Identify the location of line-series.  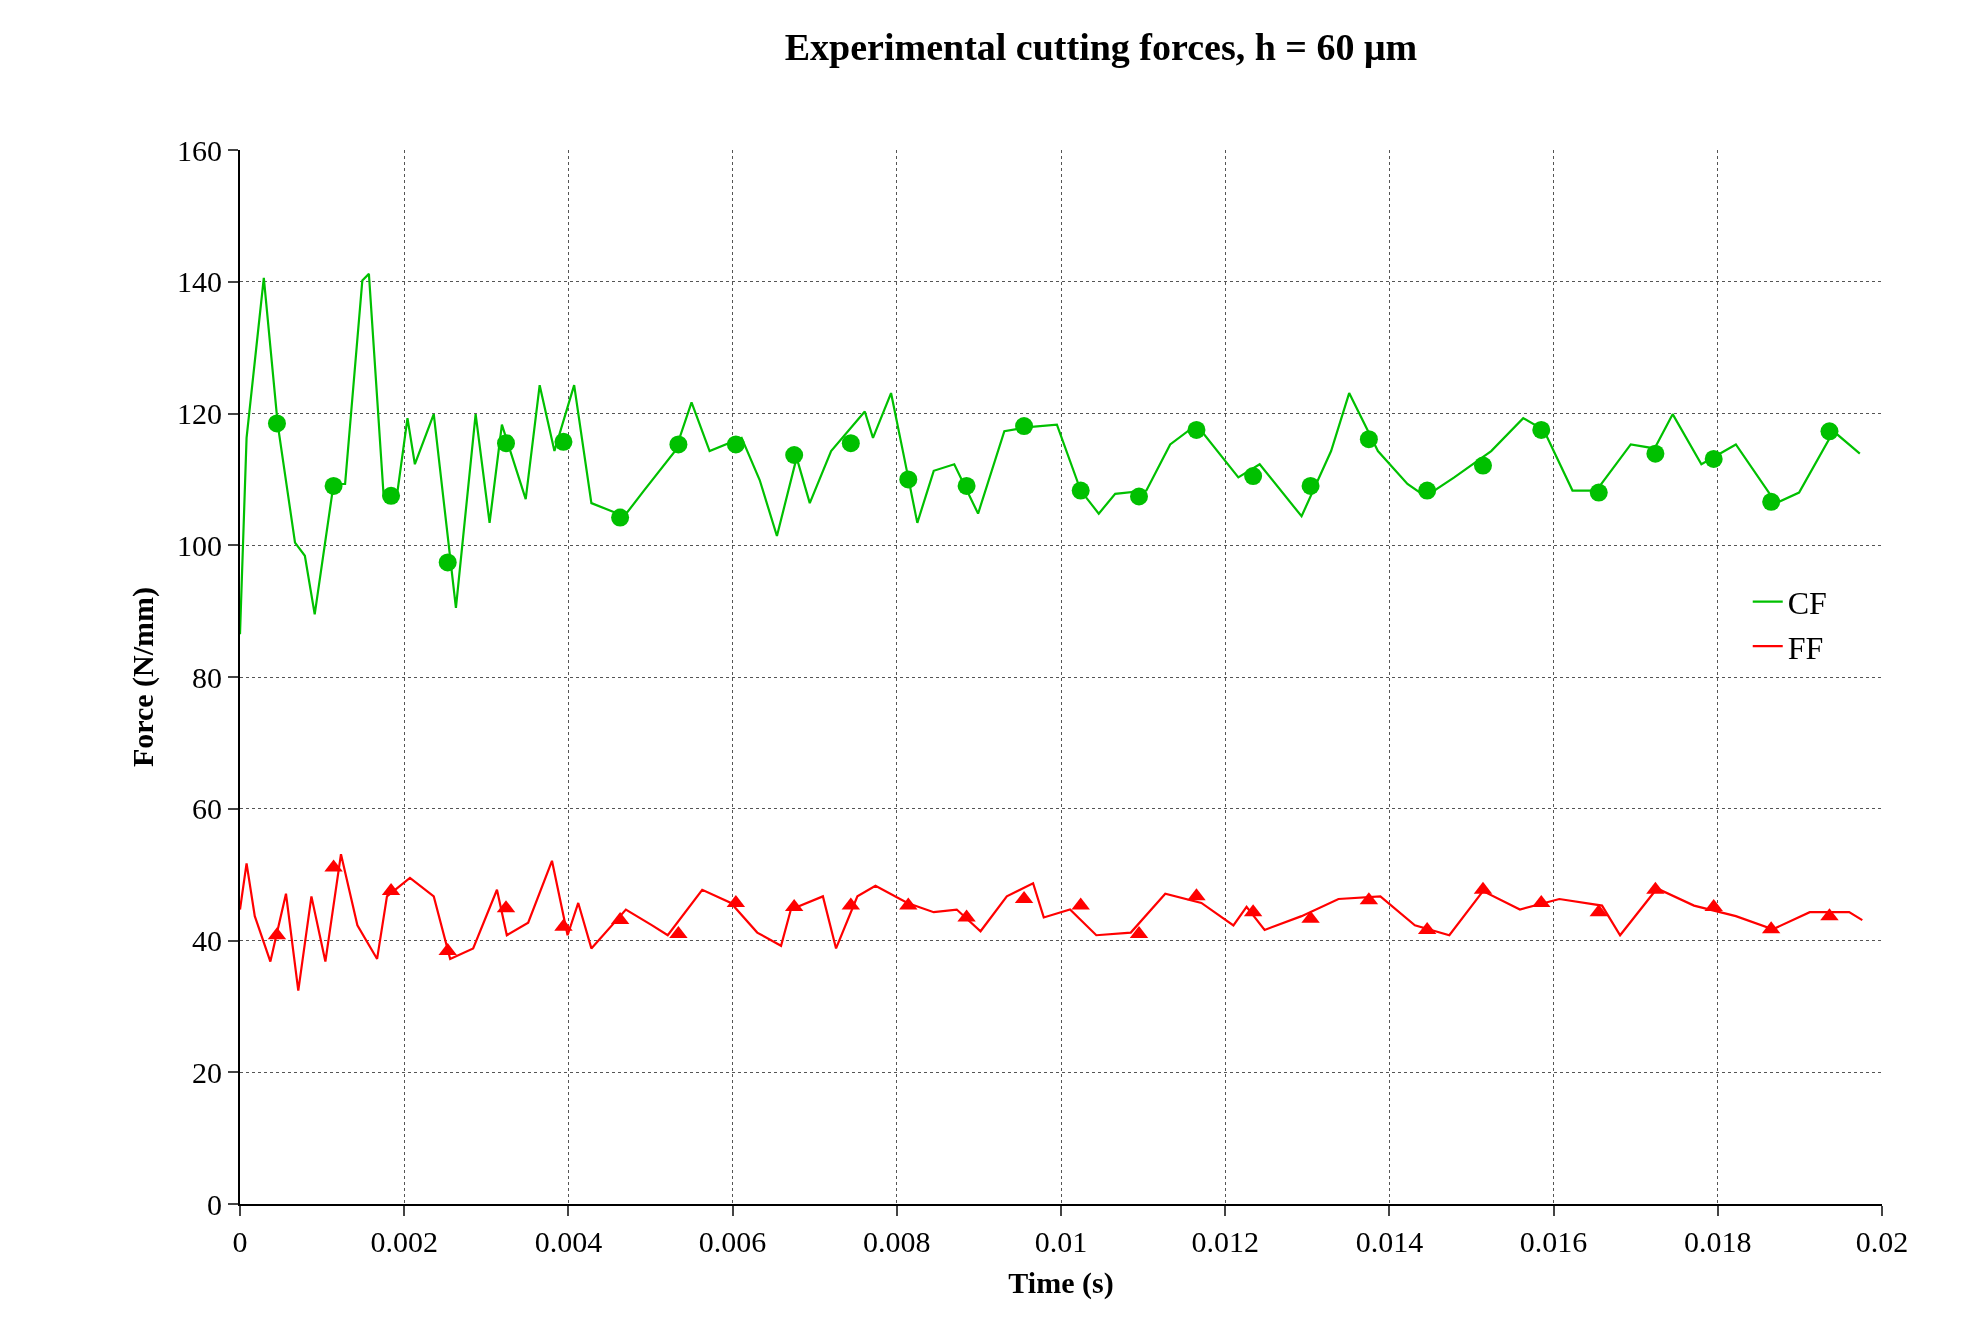
(1052, 922).